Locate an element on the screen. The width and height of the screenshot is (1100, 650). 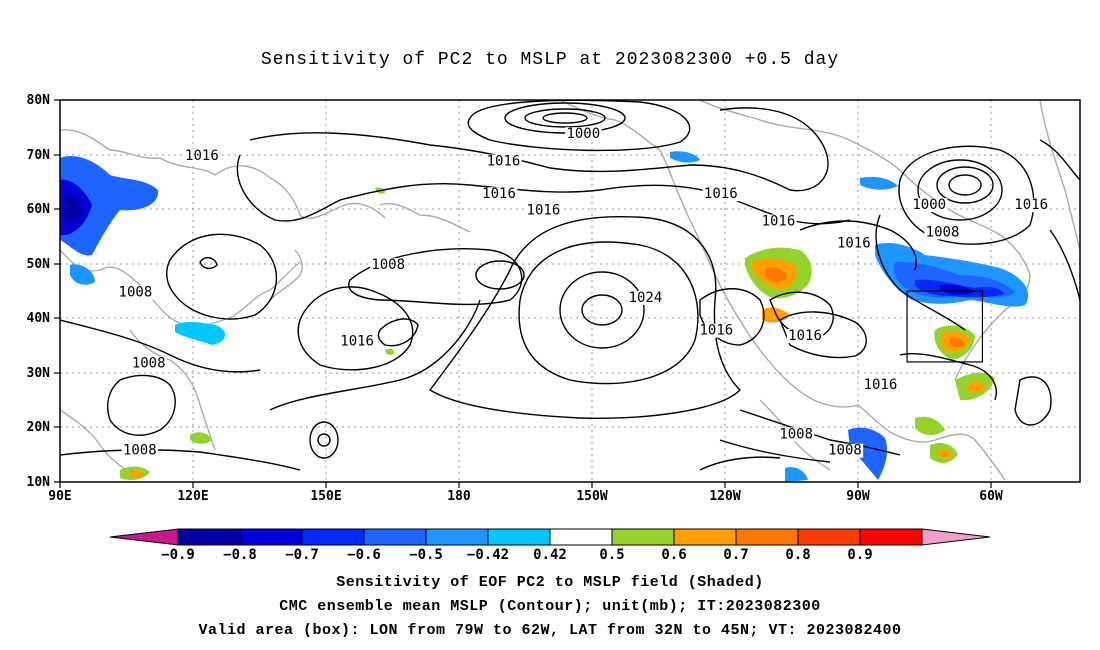
lon-label: 90E is located at coordinates (59, 496).